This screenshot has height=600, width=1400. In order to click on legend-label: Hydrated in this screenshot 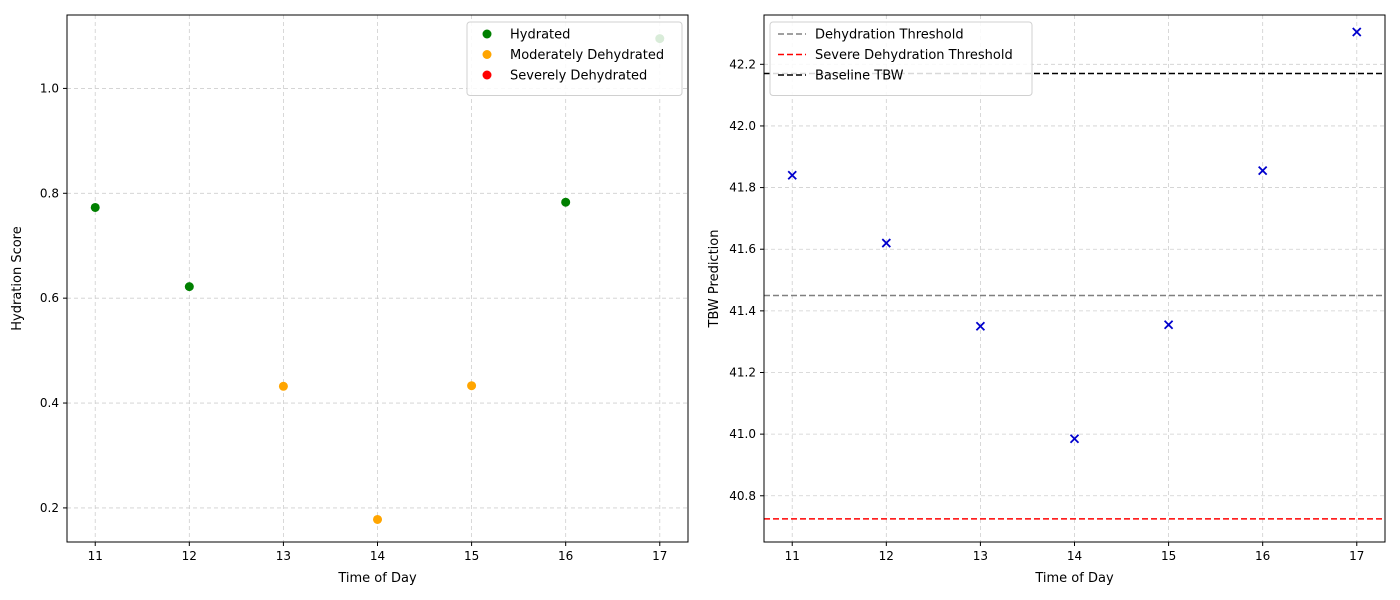, I will do `click(540, 35)`.